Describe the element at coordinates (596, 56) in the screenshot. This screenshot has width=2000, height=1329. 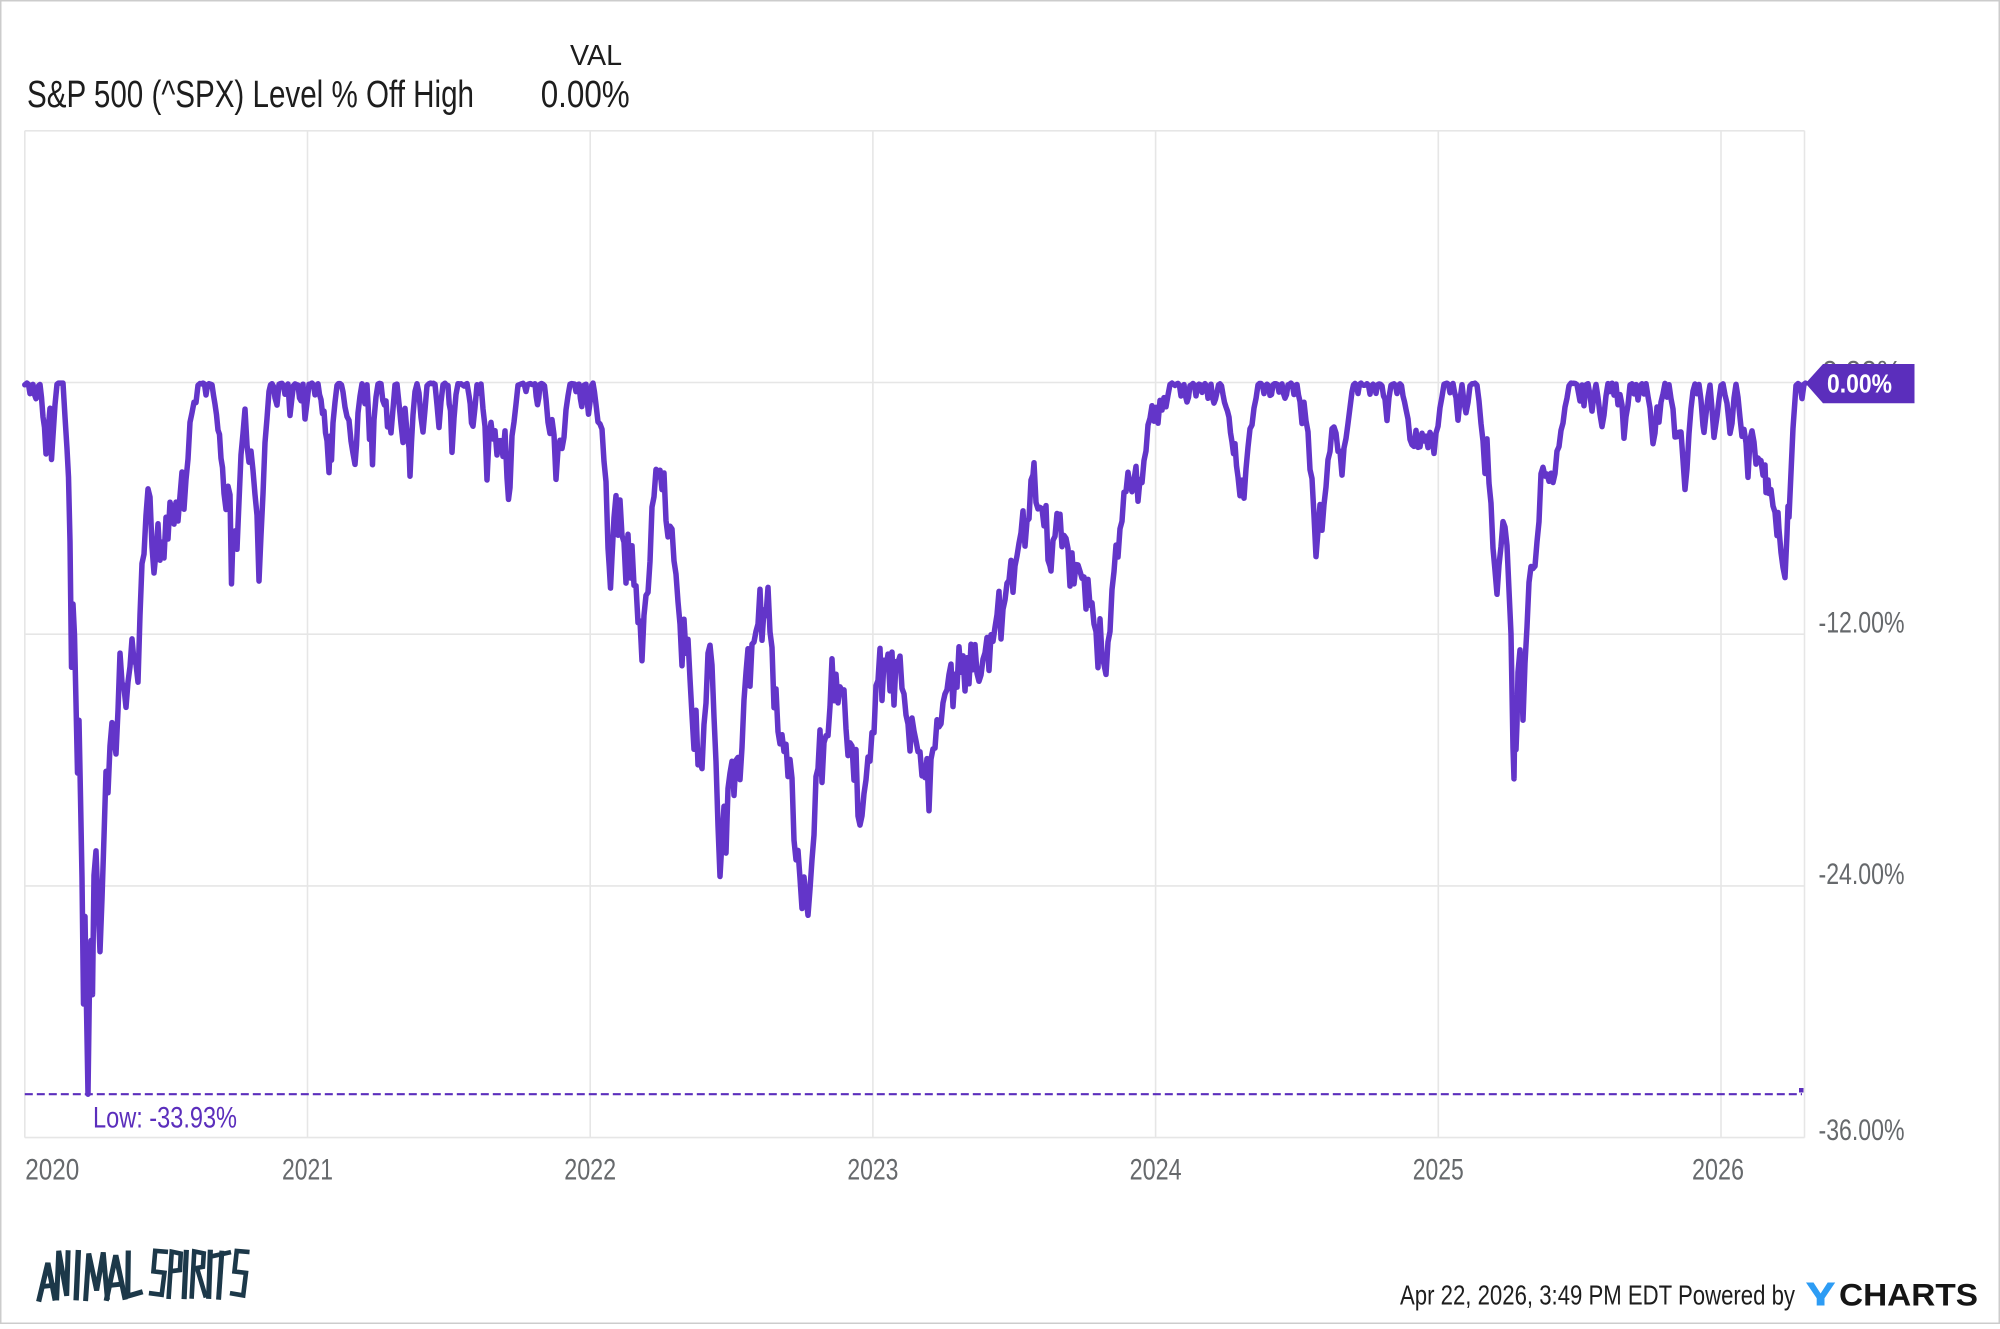
I see `svg-text: VAL` at that location.